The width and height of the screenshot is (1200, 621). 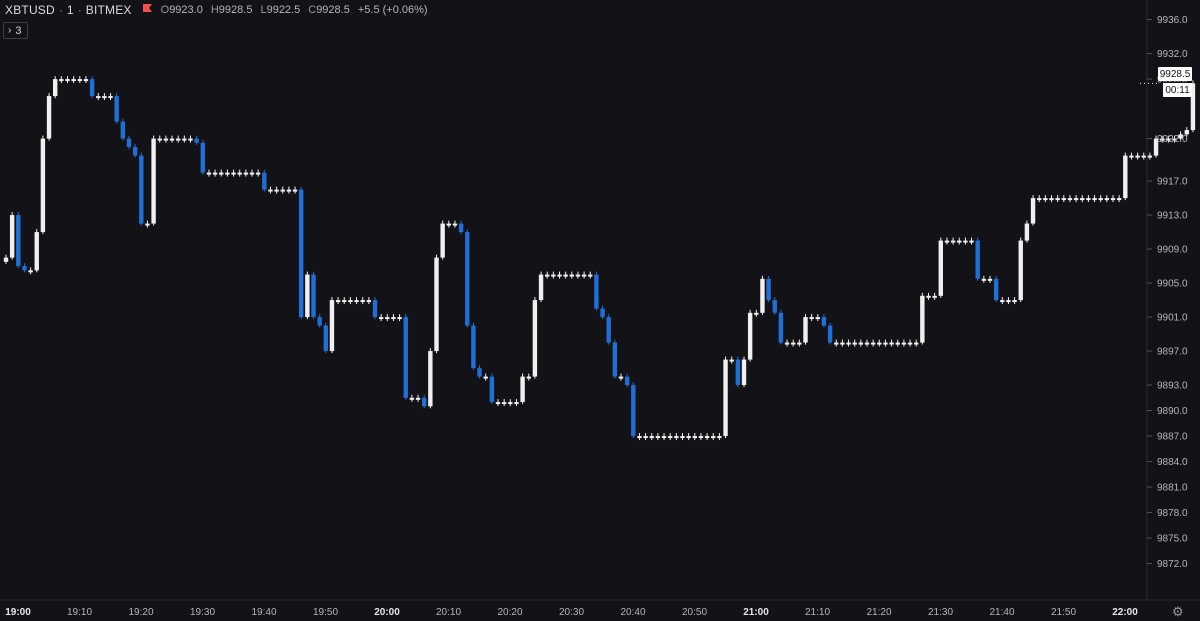 I want to click on time-tick-label: 22:00, so click(x=1125, y=612).